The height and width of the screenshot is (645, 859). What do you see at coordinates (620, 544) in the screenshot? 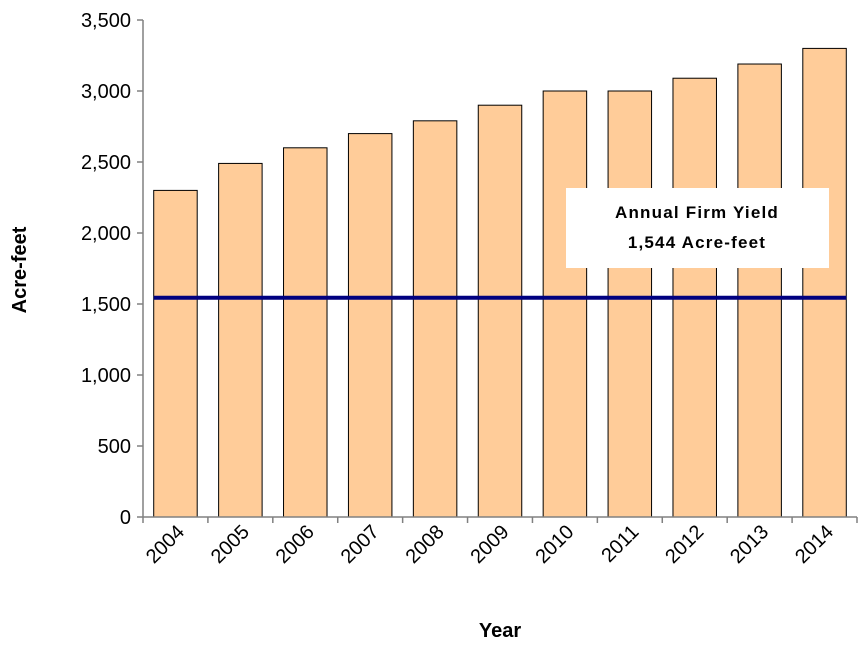
I see `x-tick-label: 2011` at bounding box center [620, 544].